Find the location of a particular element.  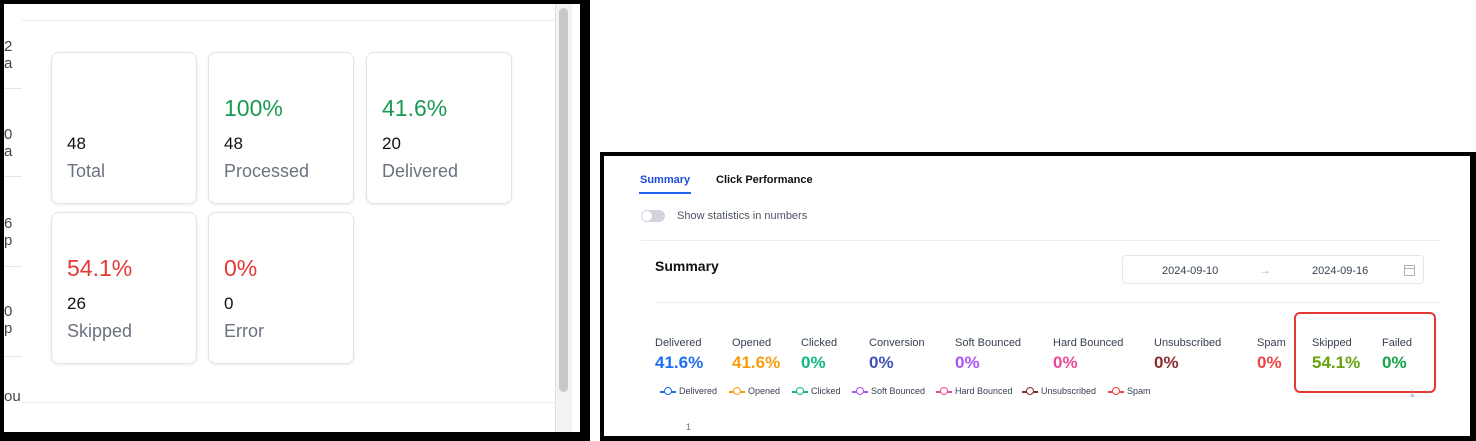

metric-label: Opened is located at coordinates (752, 343).